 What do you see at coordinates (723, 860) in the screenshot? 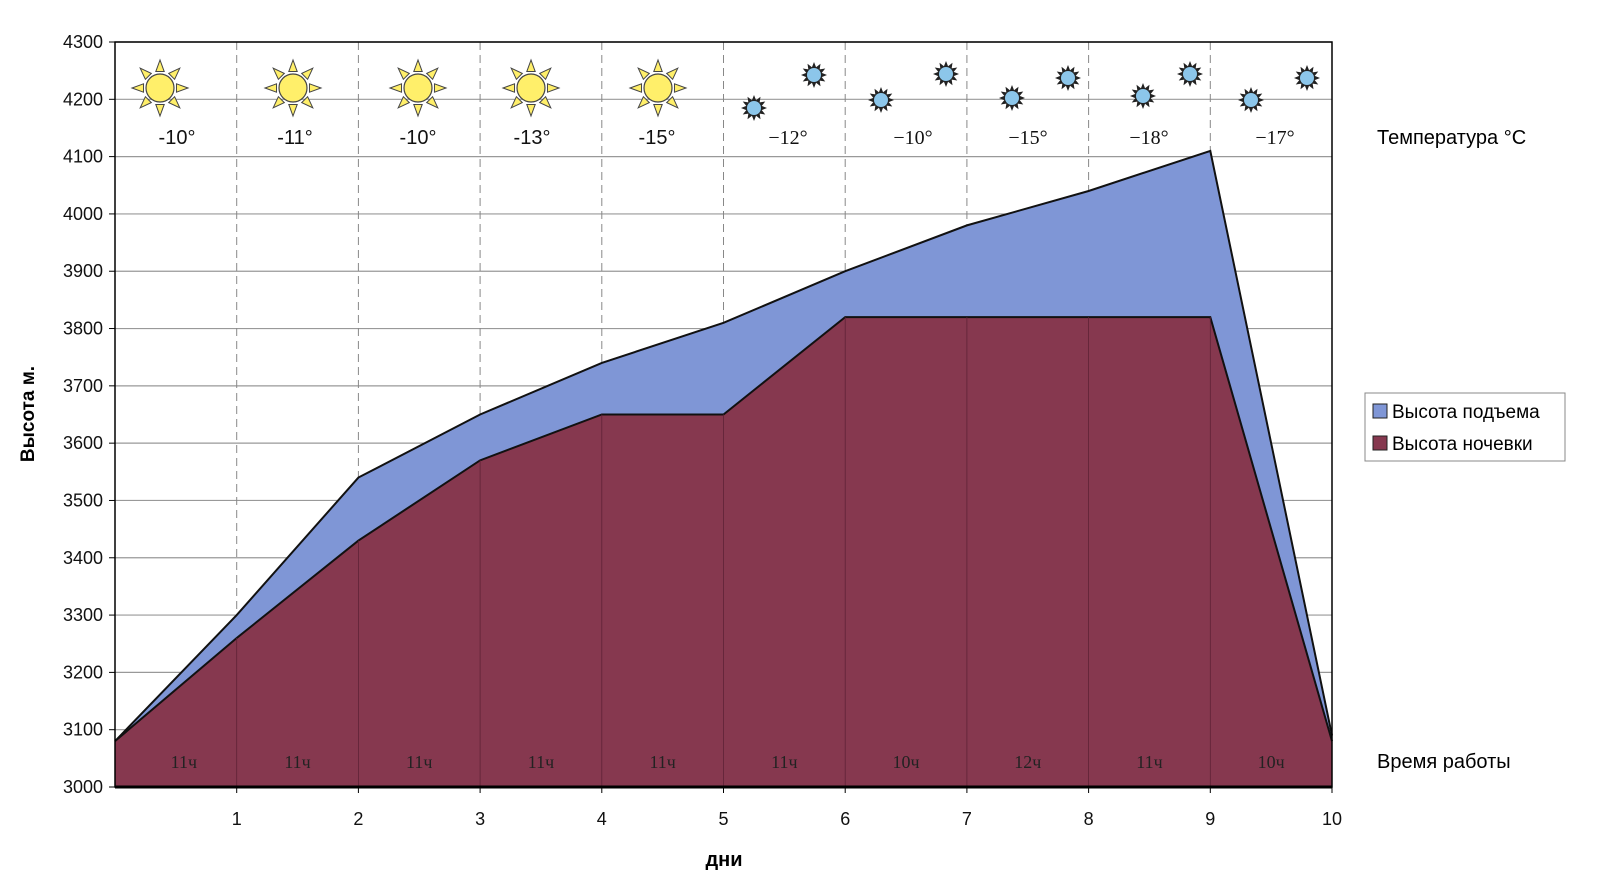
I see `x-axis-label: дни` at bounding box center [723, 860].